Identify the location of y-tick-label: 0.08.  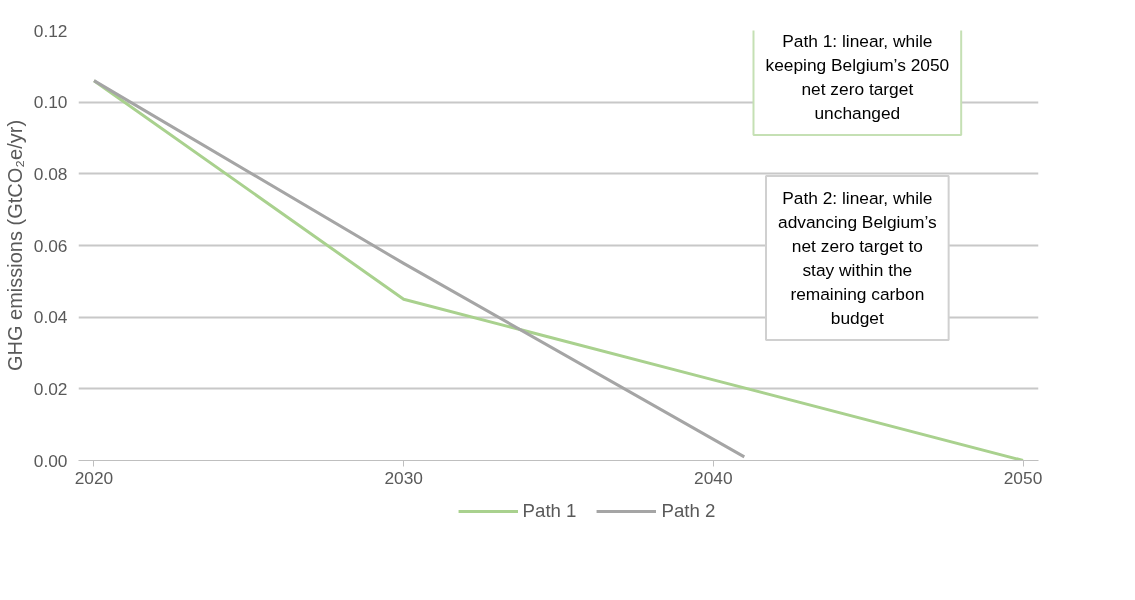
(50, 173).